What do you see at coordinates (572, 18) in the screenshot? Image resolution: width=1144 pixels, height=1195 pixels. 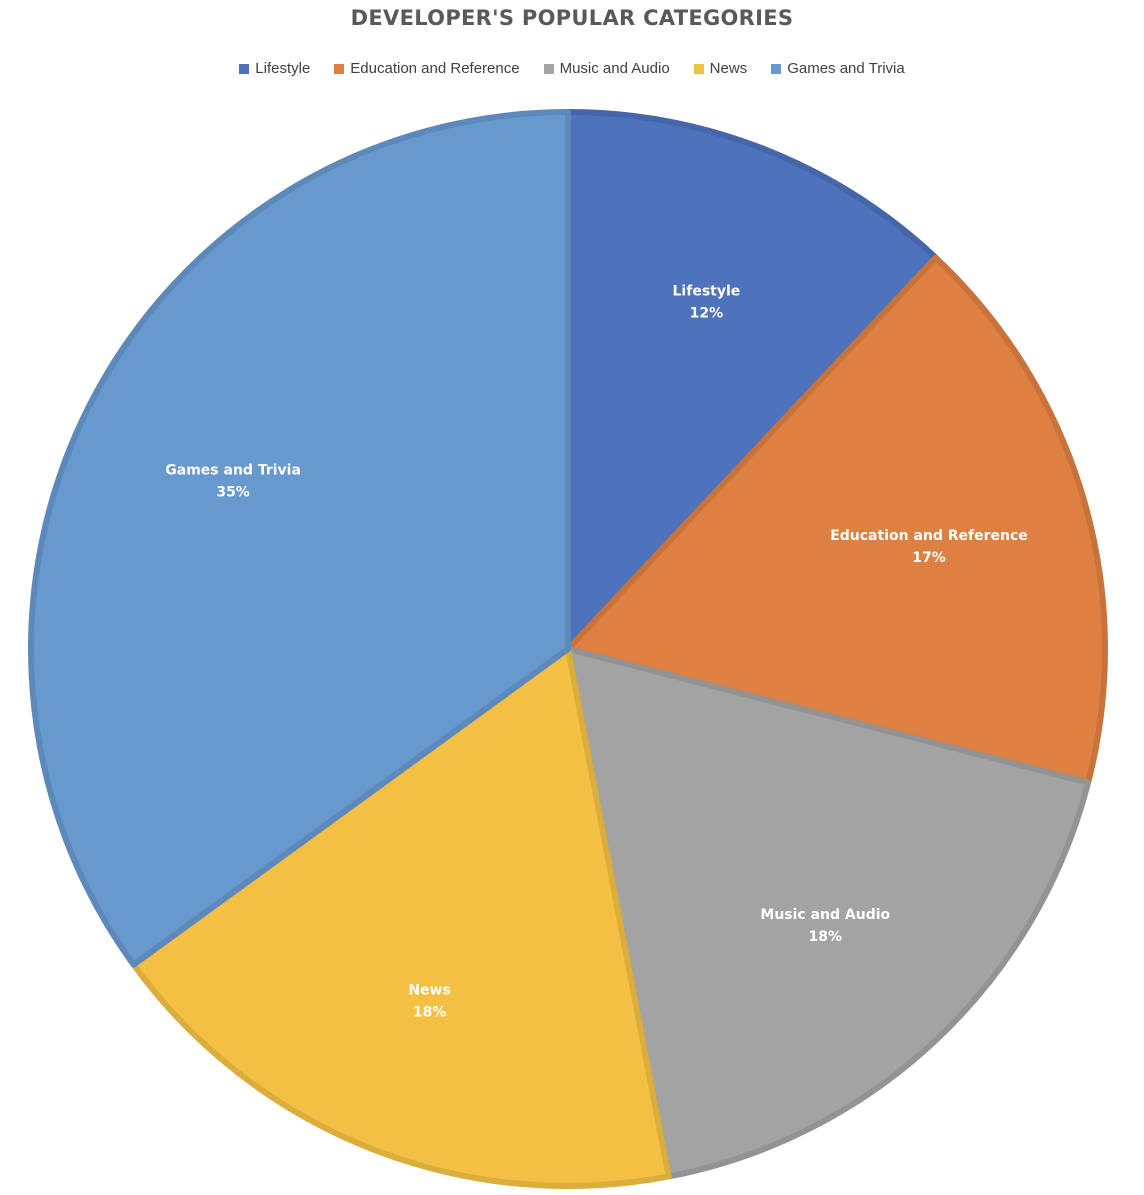 I see `chart-title: DEVELOPER'S POPULAR CATEGORIES` at bounding box center [572, 18].